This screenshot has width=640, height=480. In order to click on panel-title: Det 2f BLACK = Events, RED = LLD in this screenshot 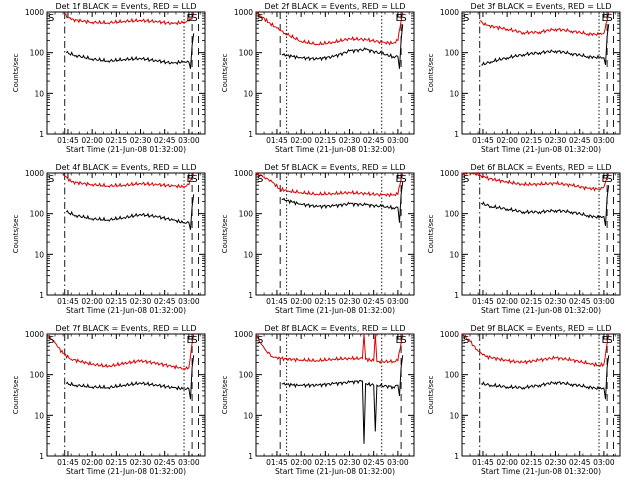, I will do `click(334, 6)`.